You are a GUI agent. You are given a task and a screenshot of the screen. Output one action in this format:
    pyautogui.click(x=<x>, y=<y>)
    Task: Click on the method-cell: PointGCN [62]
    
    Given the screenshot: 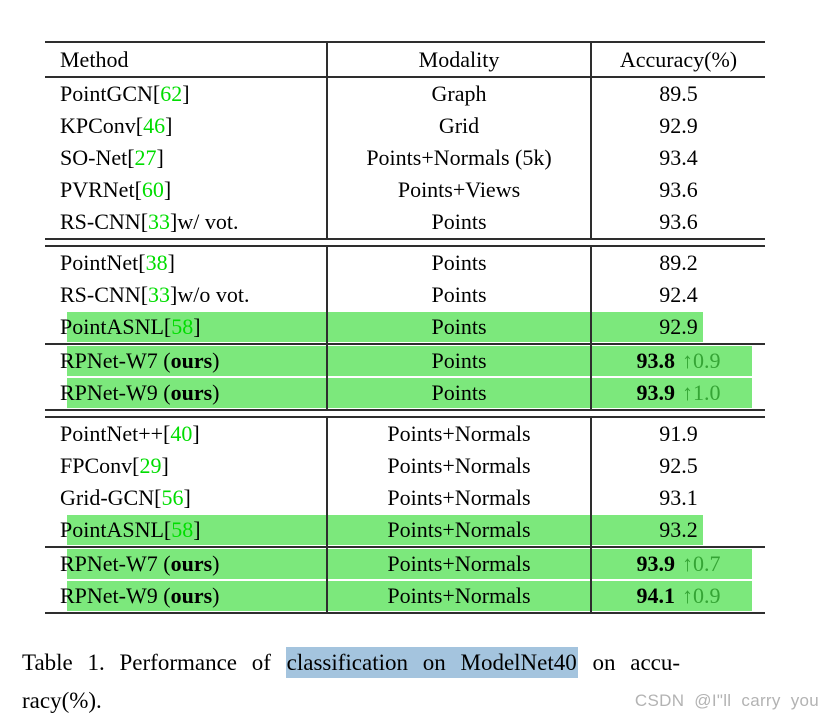 What is the action you would take?
    pyautogui.click(x=186, y=94)
    